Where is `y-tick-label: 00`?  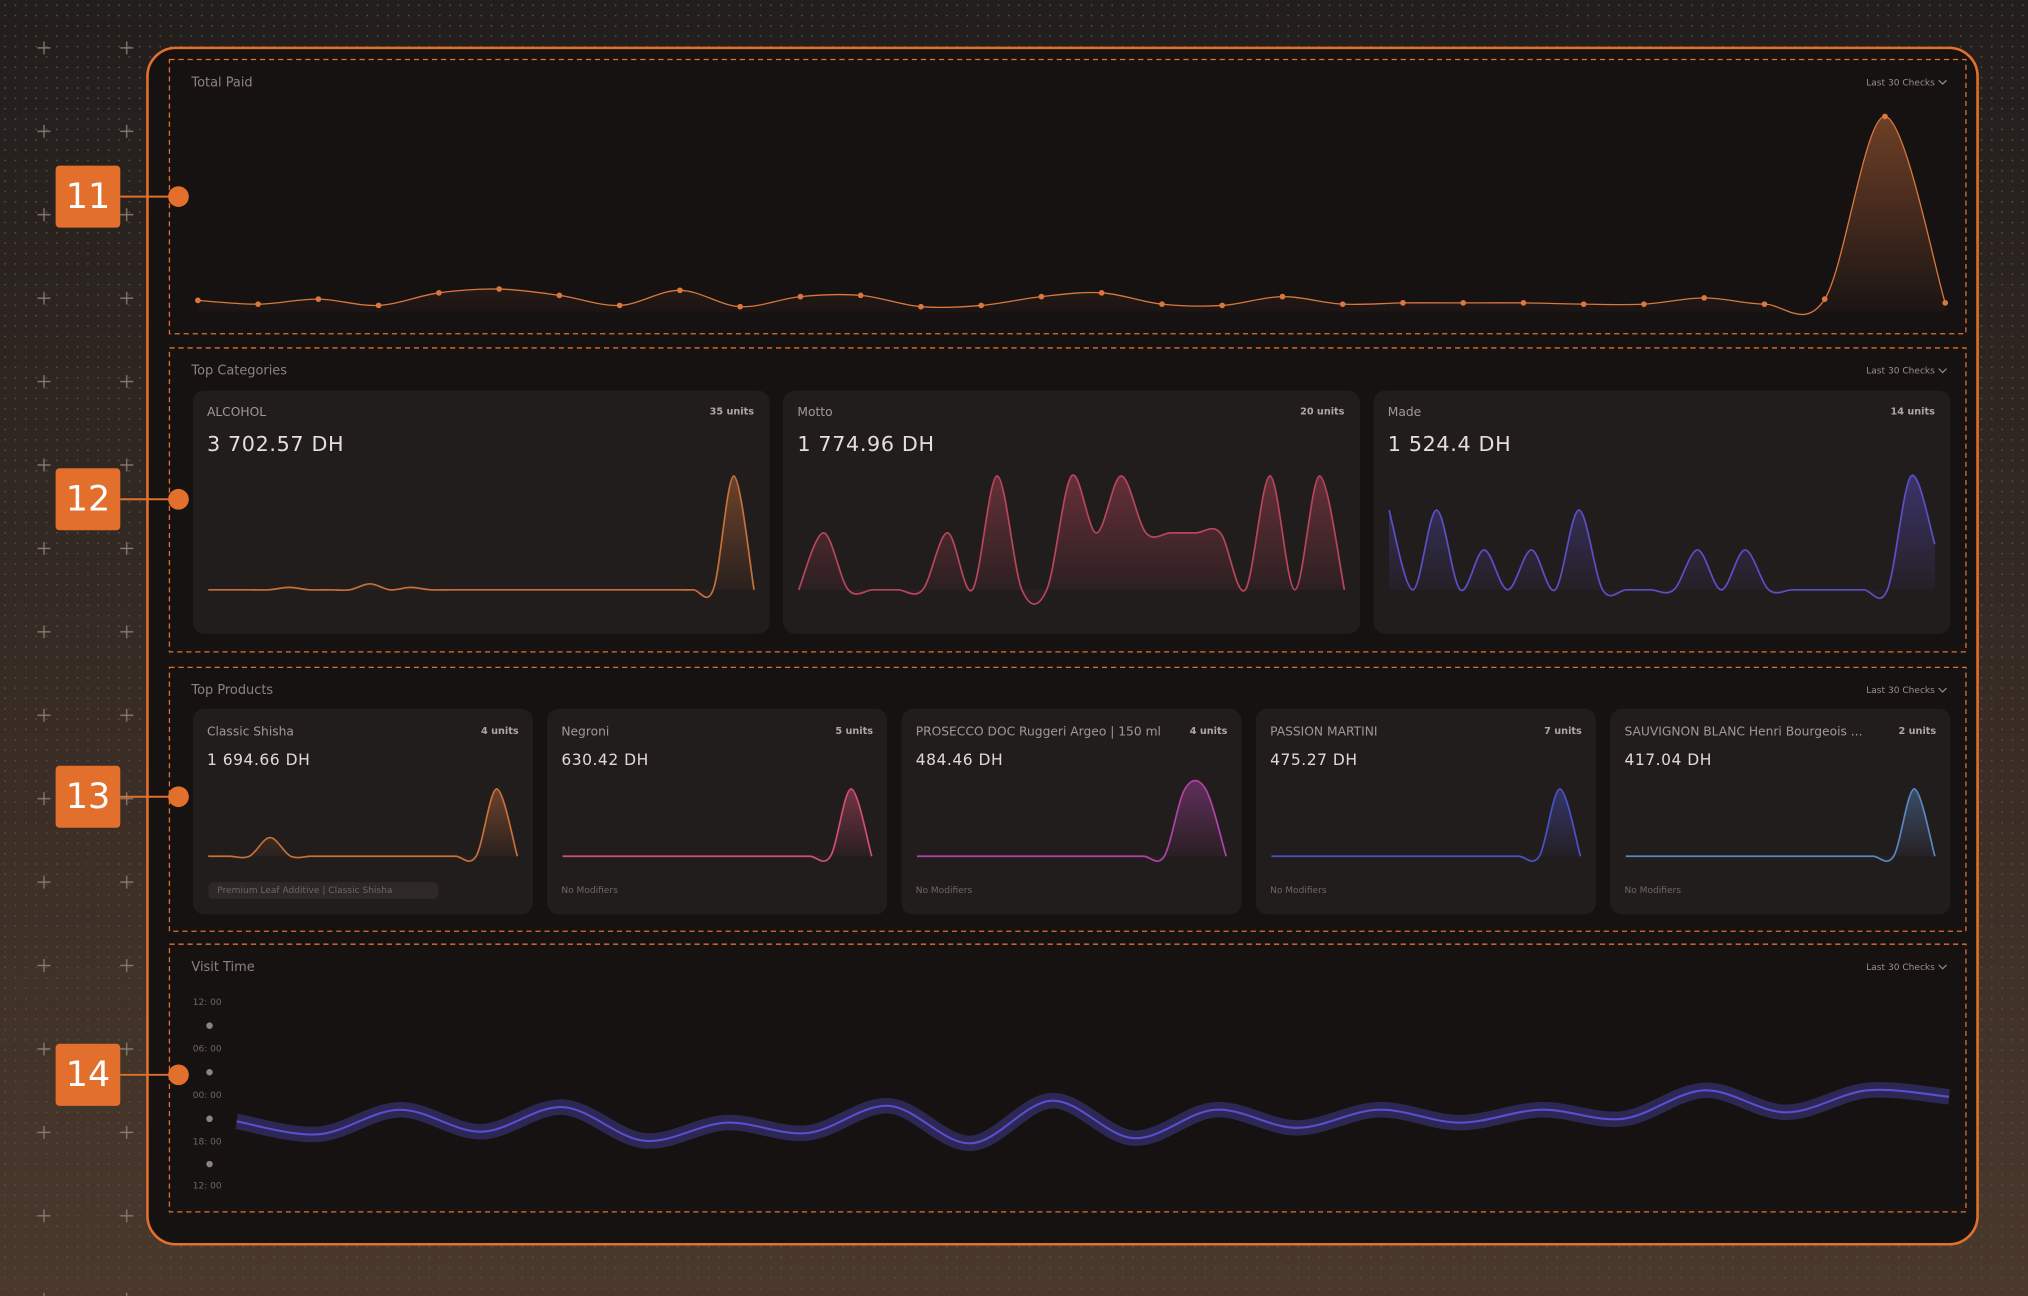 y-tick-label: 00 is located at coordinates (207, 1096).